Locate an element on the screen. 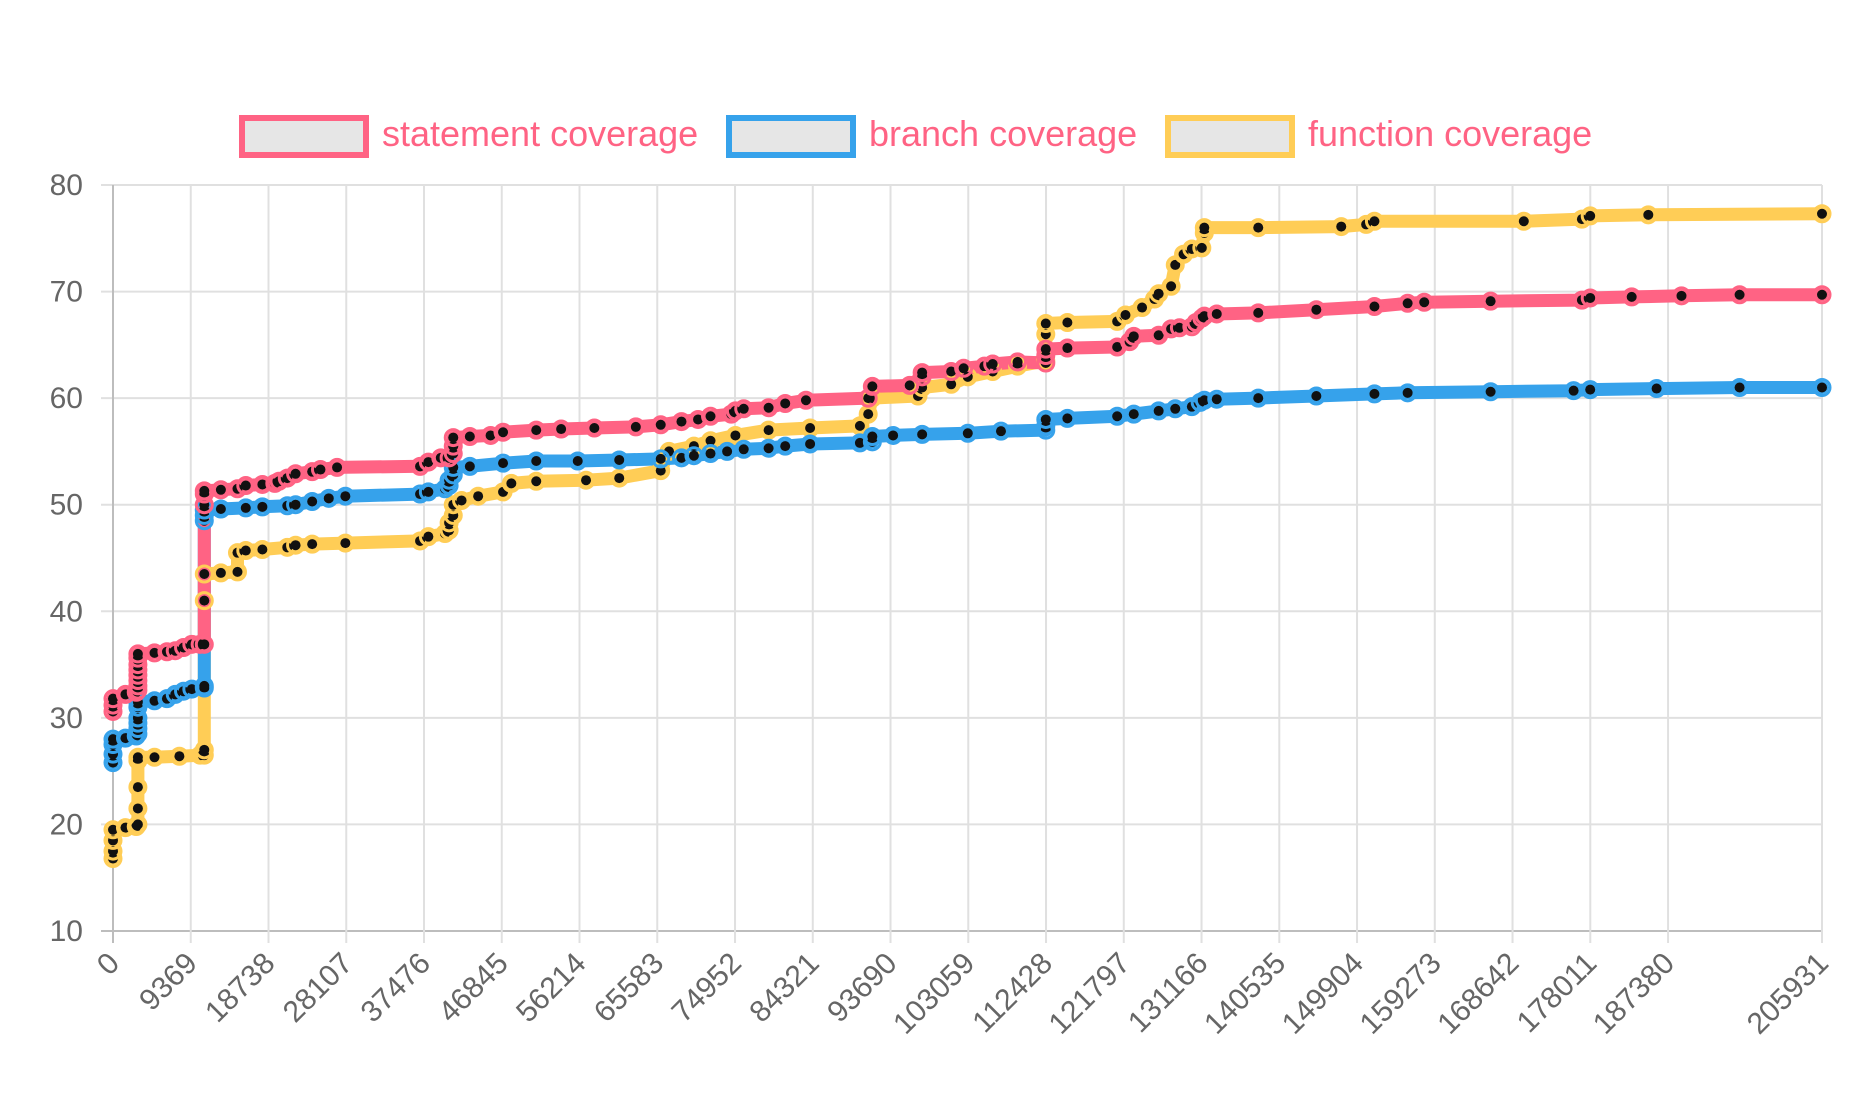  legend-item-branch: branch coverage is located at coordinates (931, 135).